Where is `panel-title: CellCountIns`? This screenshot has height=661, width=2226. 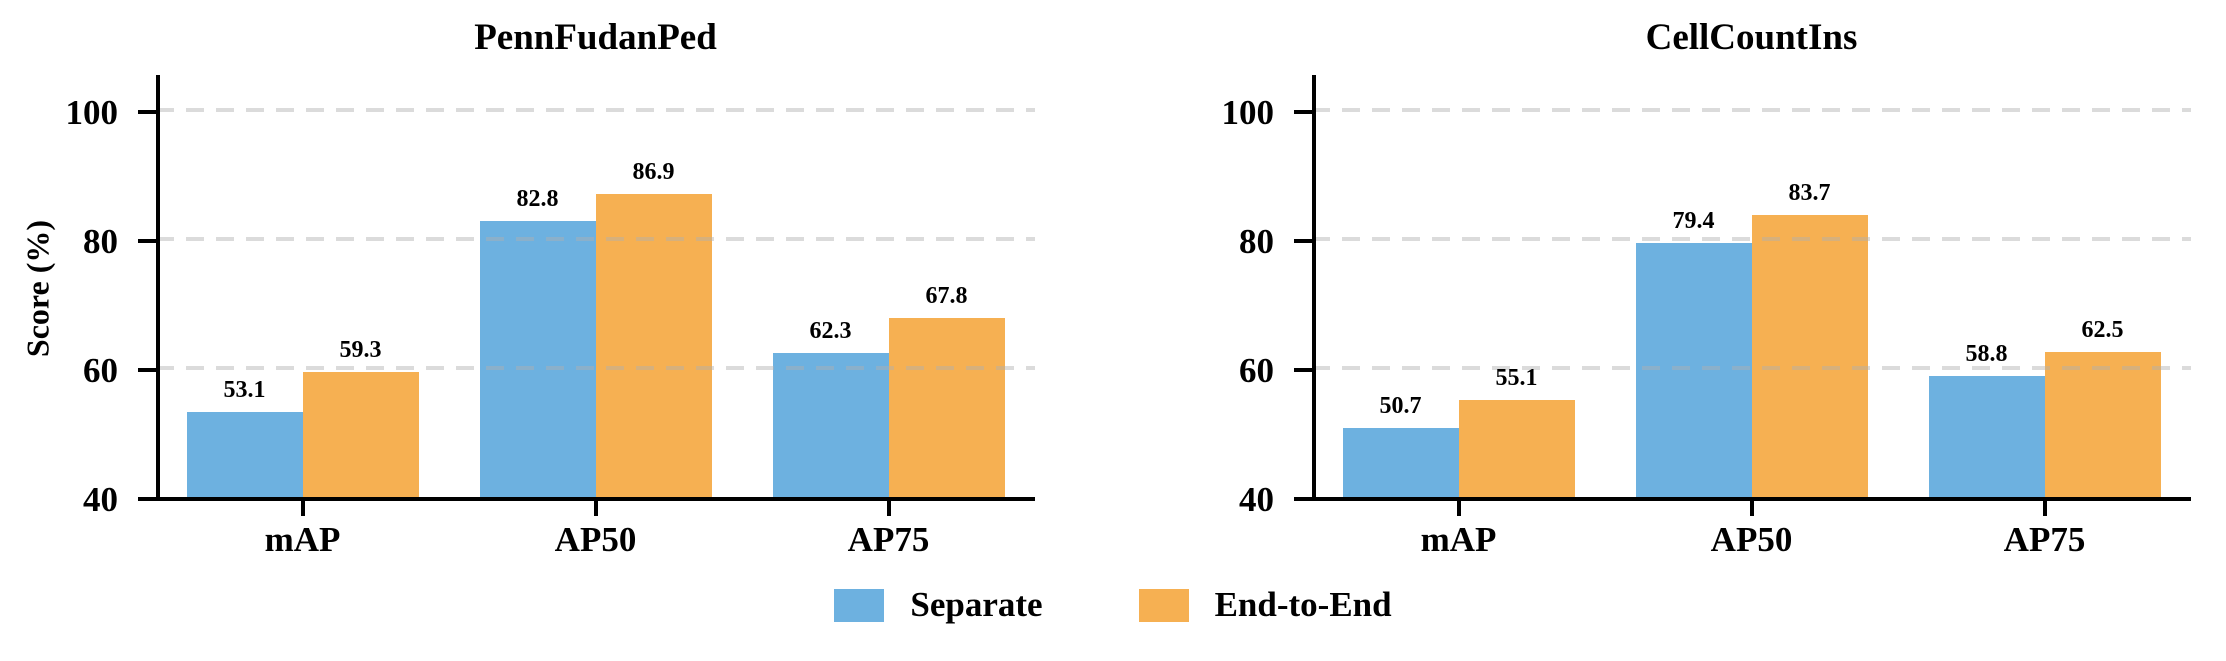 panel-title: CellCountIns is located at coordinates (1751, 37).